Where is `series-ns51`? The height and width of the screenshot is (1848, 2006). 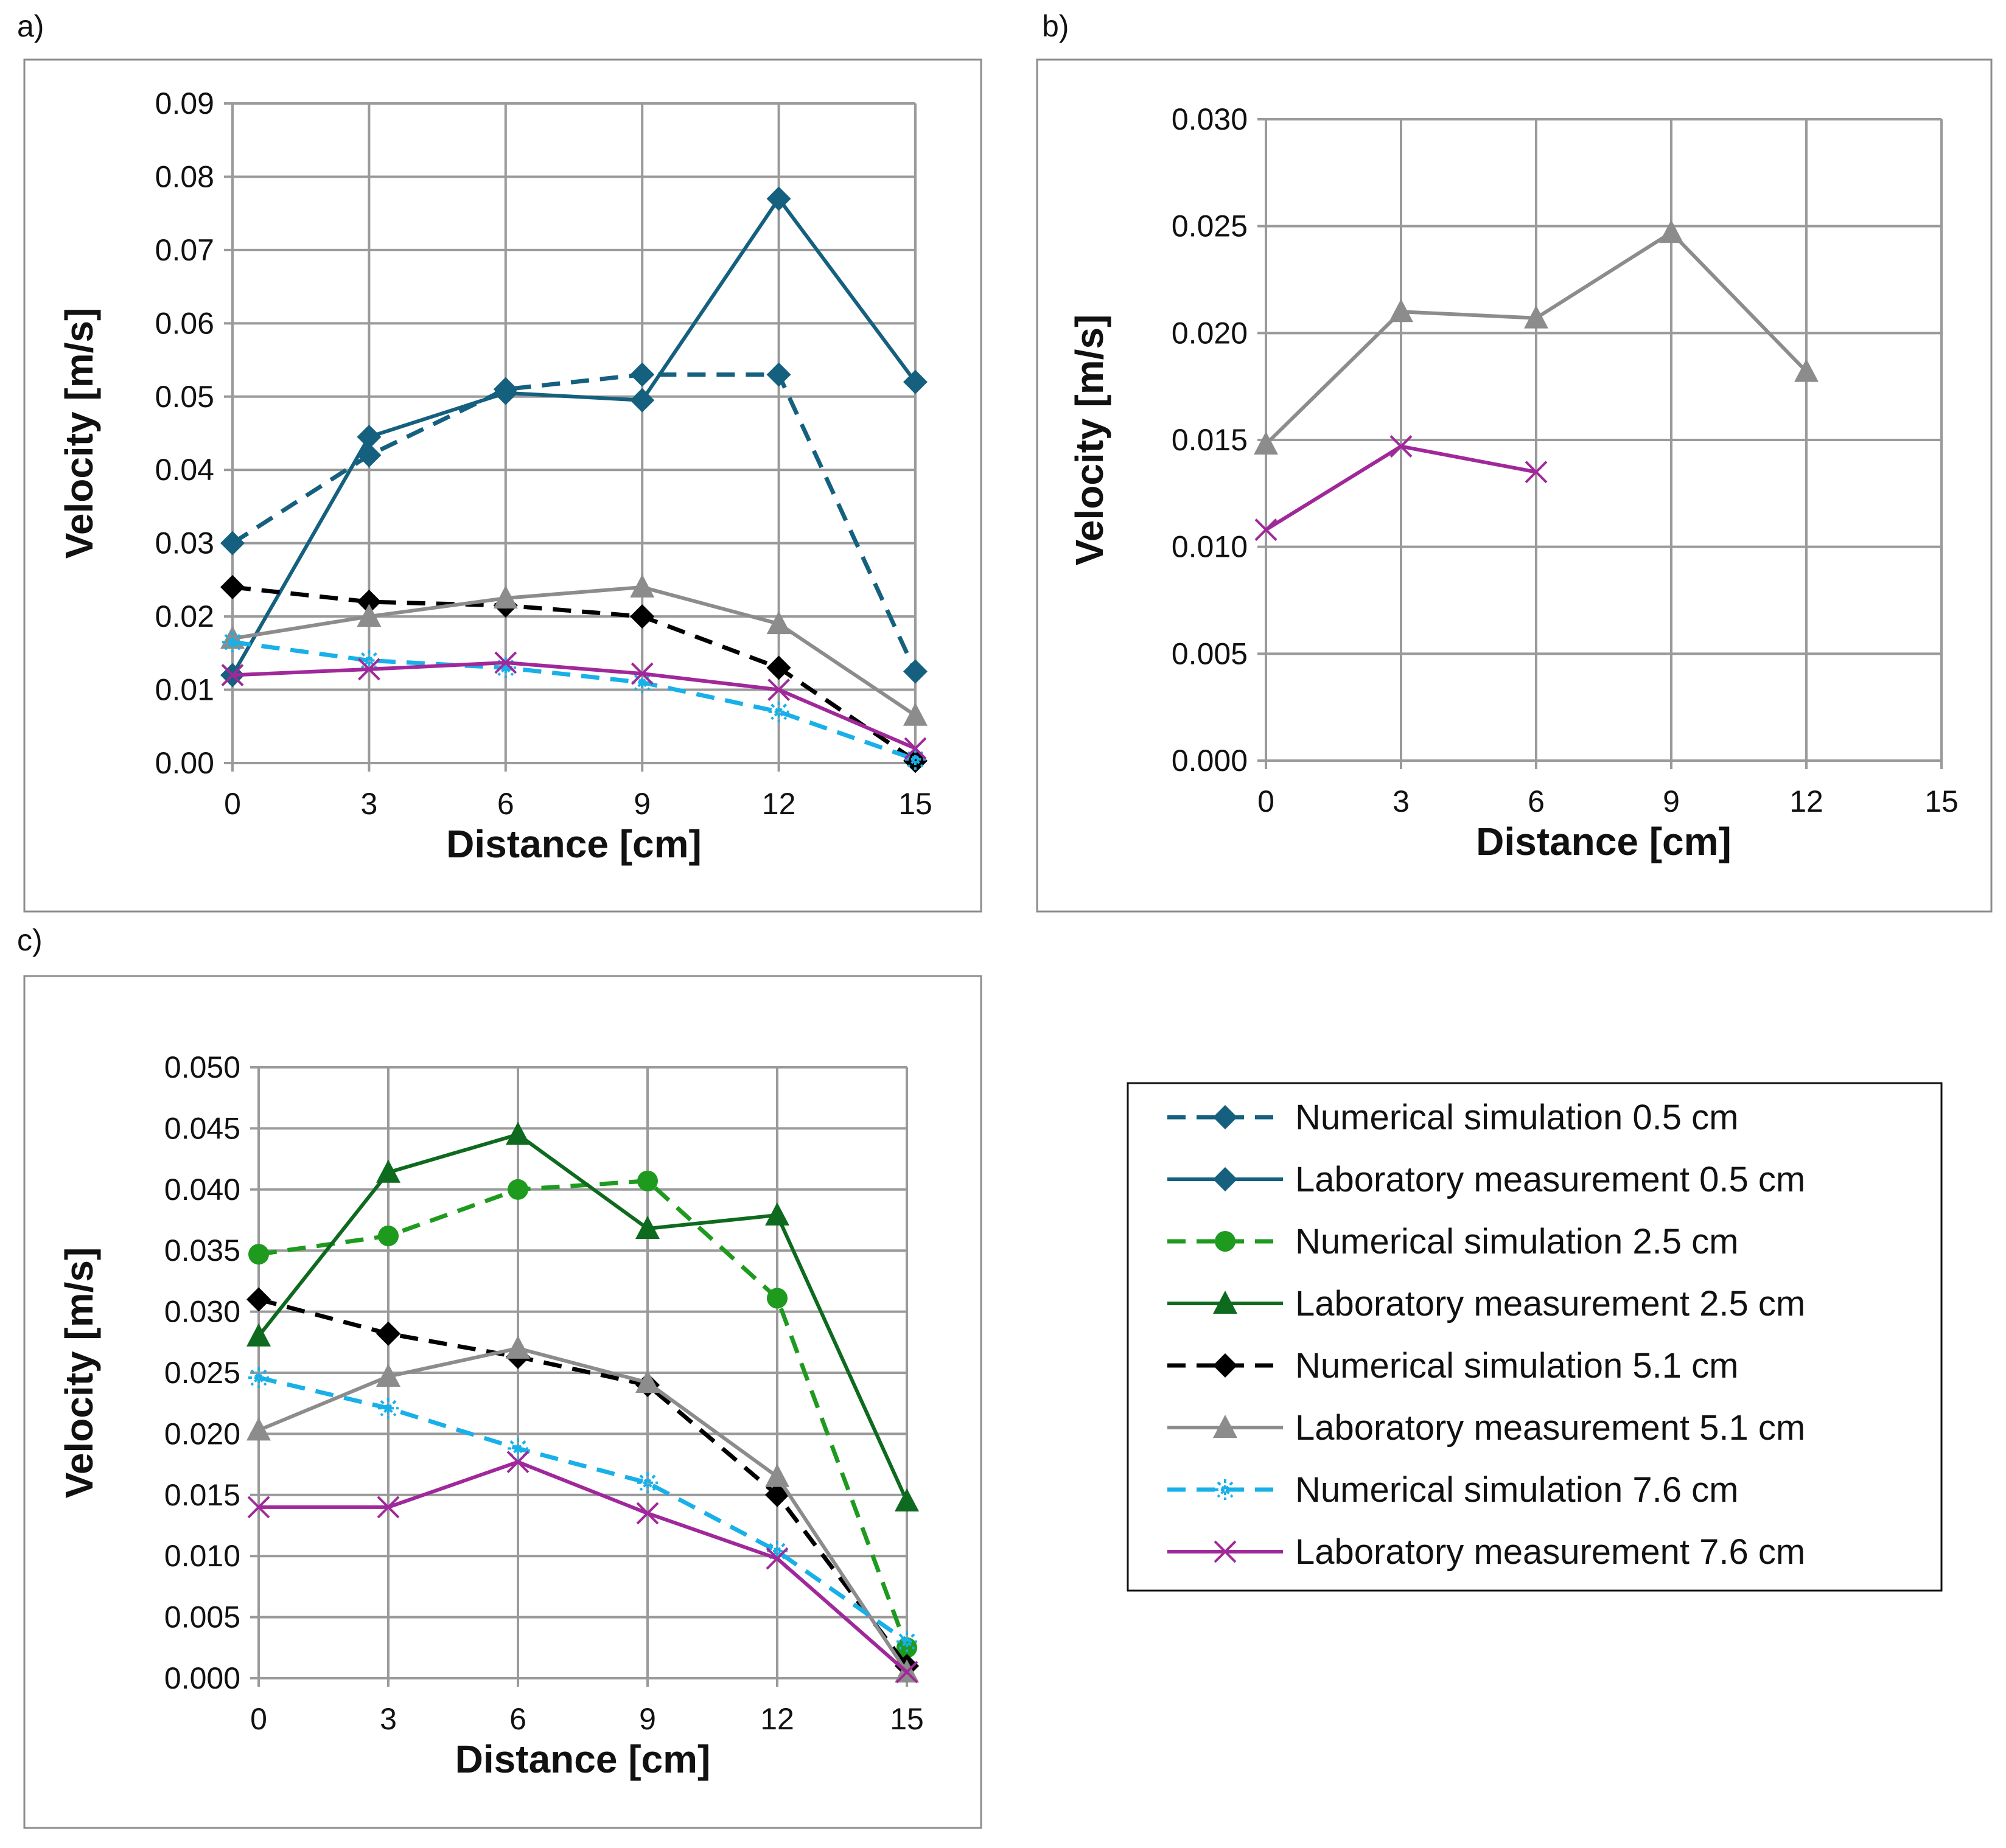 series-ns51 is located at coordinates (582, 1482).